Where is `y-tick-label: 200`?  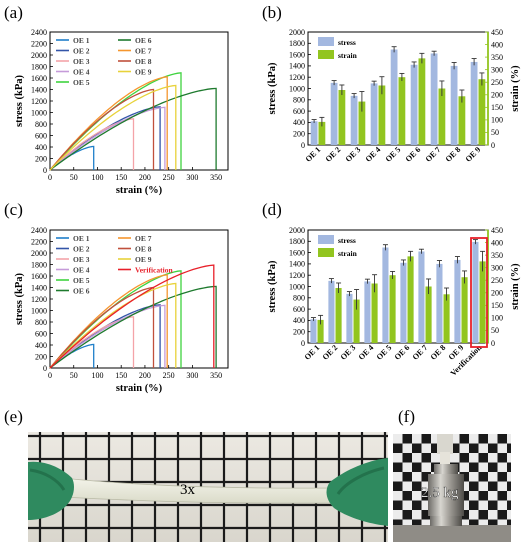
y-tick-label: 200 is located at coordinates (41, 356).